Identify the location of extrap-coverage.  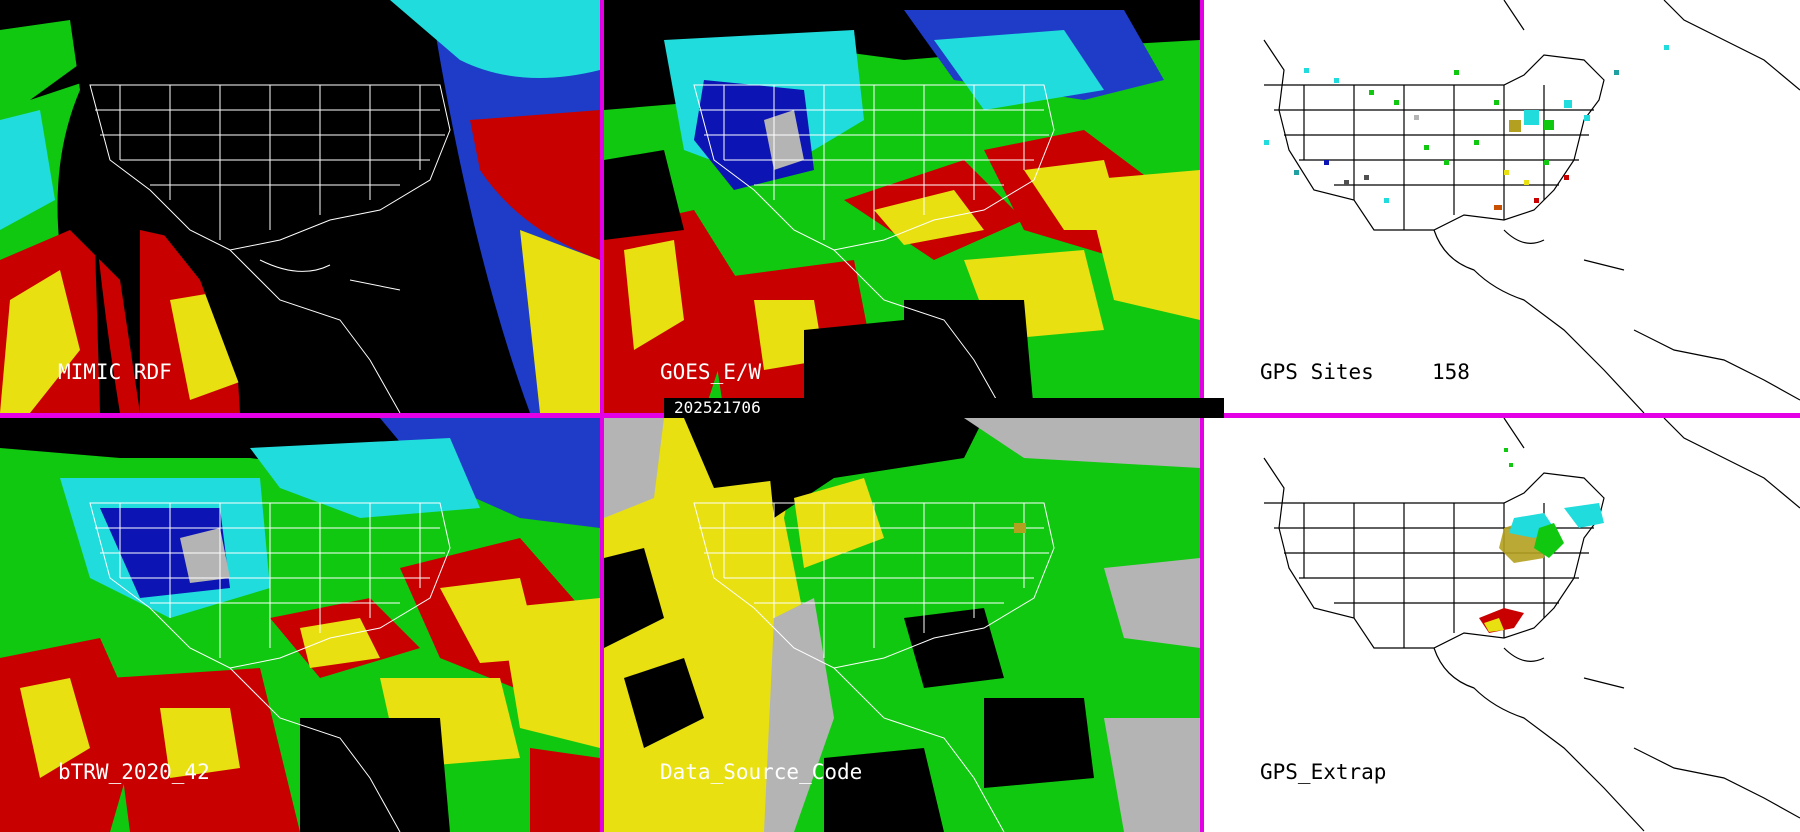
(1541, 540).